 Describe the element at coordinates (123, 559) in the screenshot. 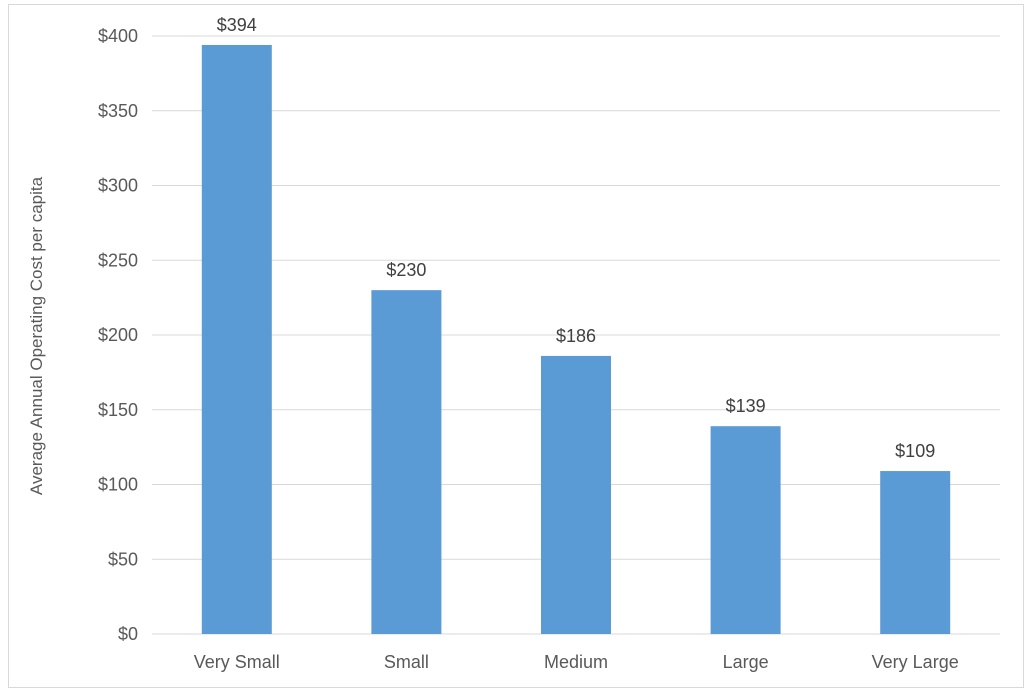

I see `y-tick-label: $50` at that location.